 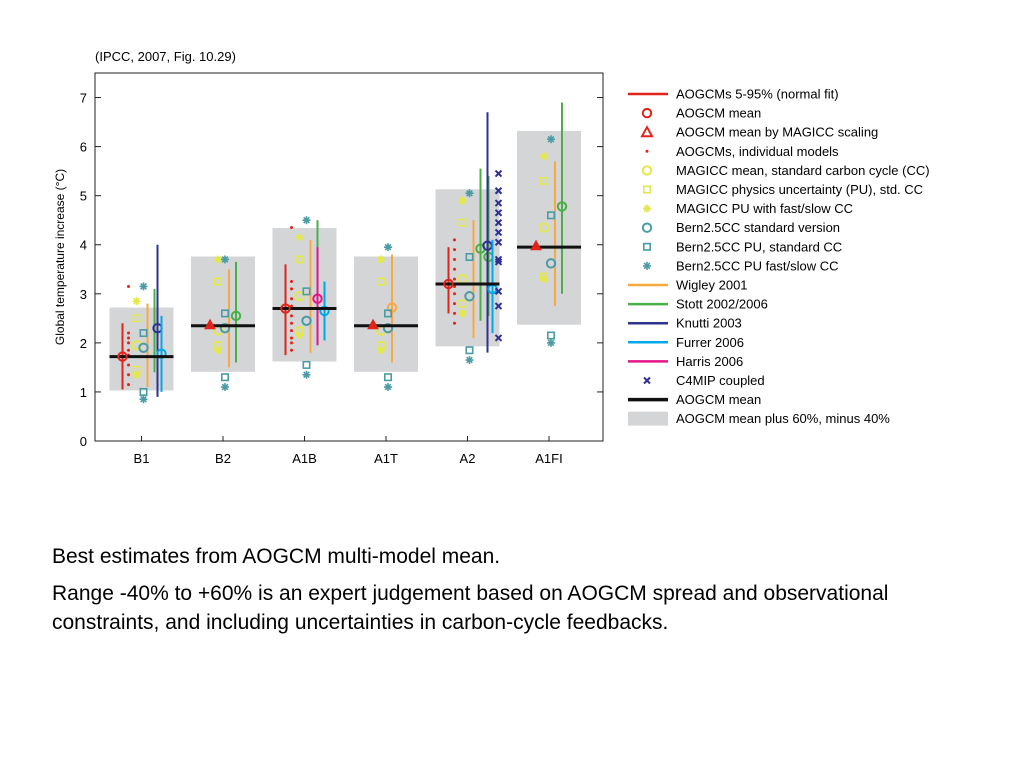 What do you see at coordinates (648, 418) in the screenshot?
I see `legend-box-swatch` at bounding box center [648, 418].